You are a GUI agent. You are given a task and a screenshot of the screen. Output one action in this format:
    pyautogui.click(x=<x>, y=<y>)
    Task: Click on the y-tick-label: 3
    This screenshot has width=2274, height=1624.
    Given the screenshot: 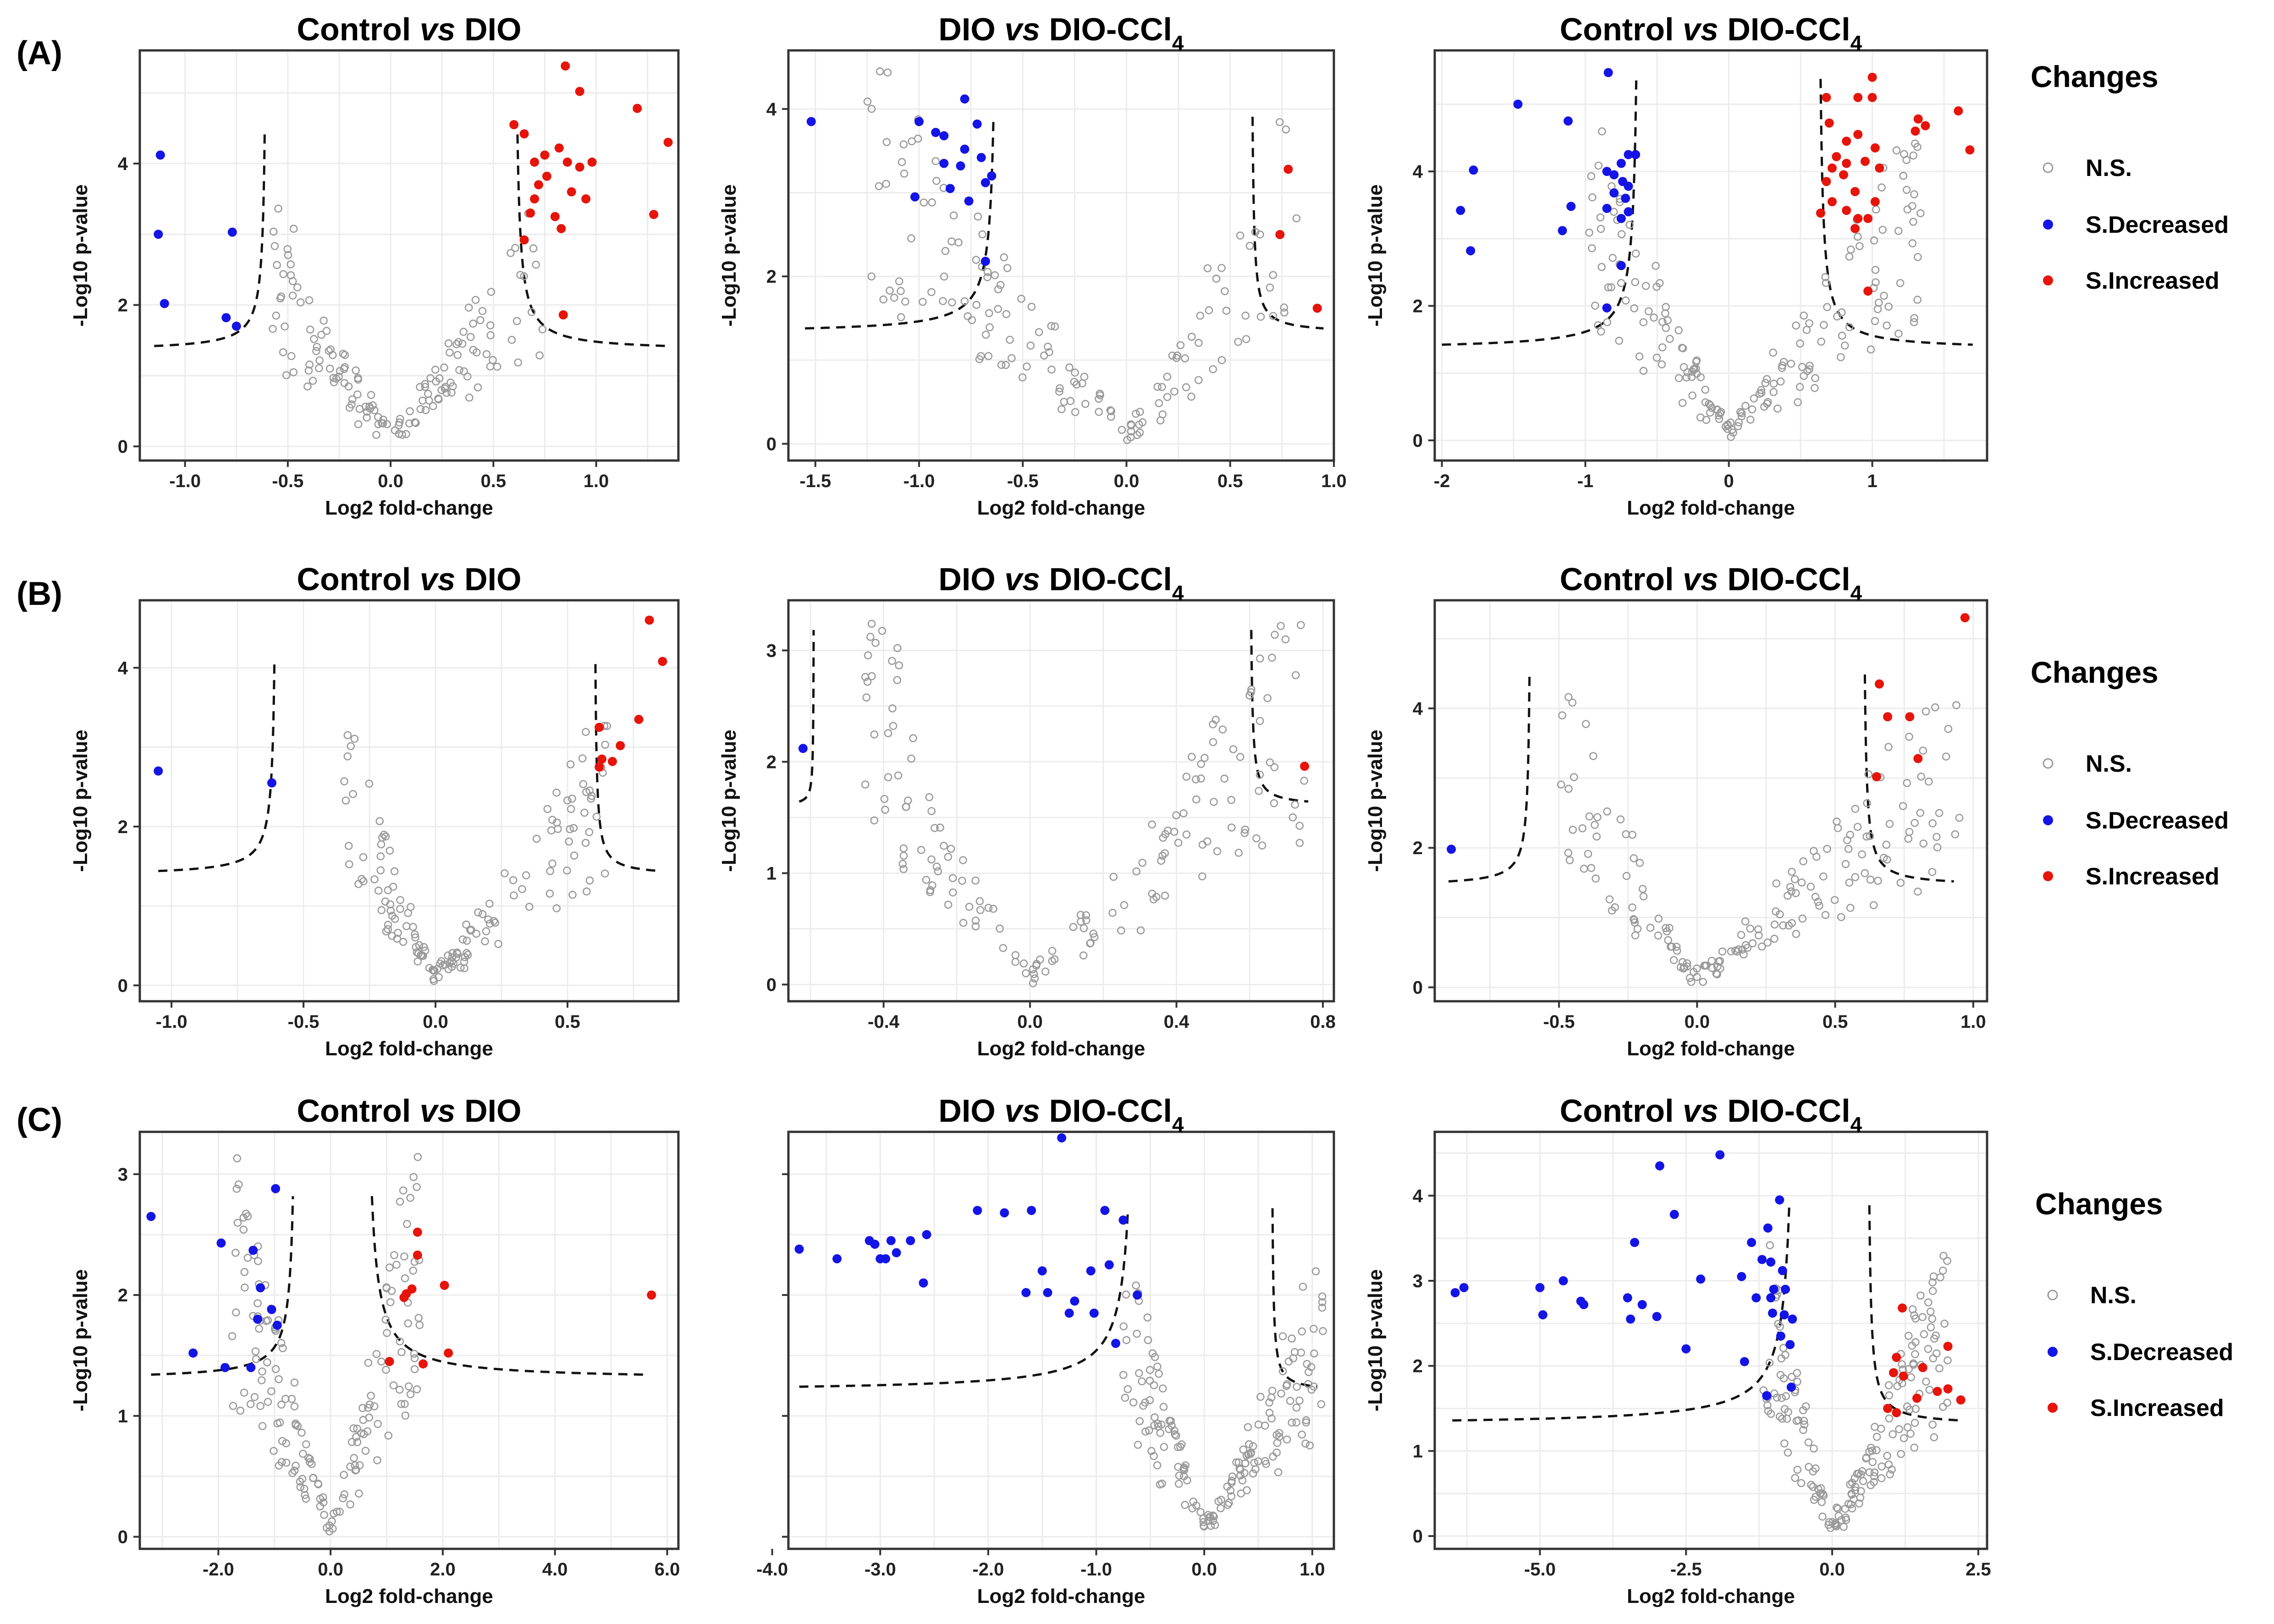 What is the action you would take?
    pyautogui.click(x=123, y=1174)
    